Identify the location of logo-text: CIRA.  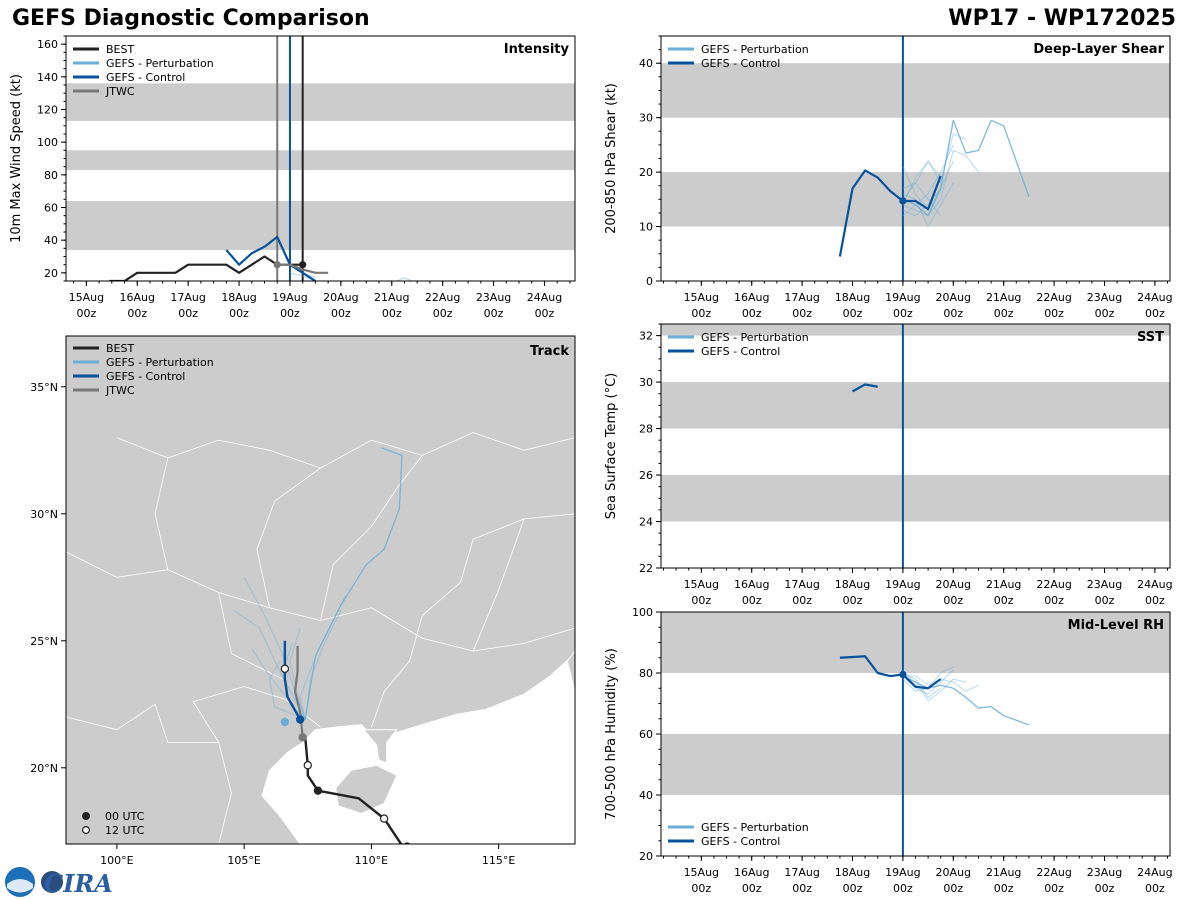
(78, 883).